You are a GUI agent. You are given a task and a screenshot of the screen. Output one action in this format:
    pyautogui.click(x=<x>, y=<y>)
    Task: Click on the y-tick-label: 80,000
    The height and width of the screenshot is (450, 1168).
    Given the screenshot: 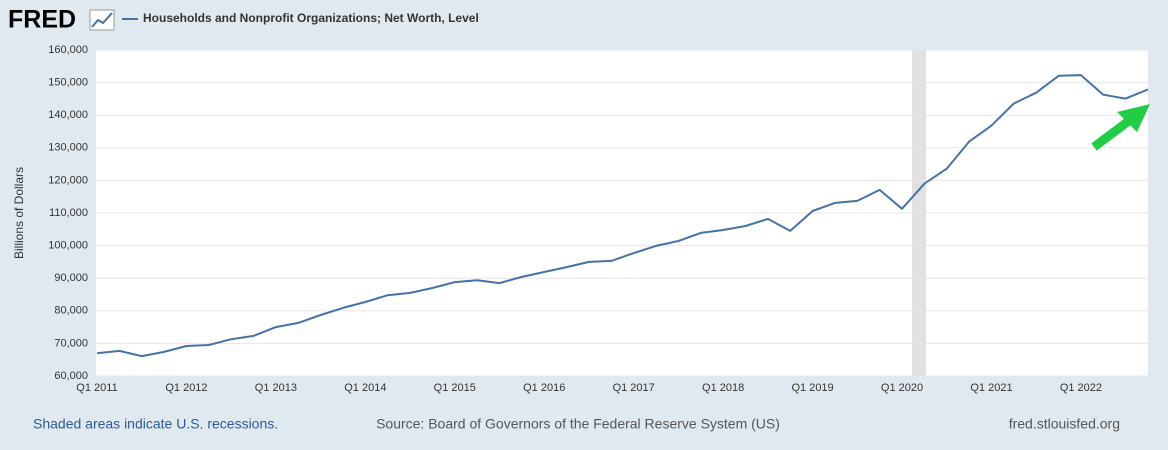 What is the action you would take?
    pyautogui.click(x=71, y=311)
    